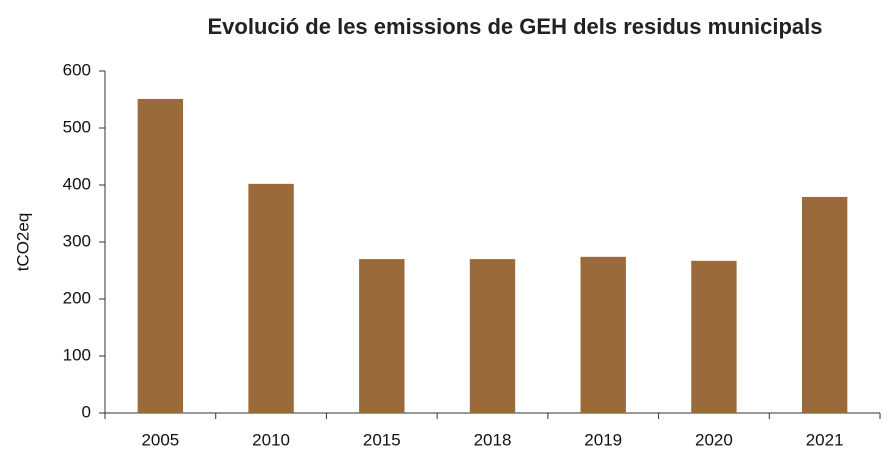 The width and height of the screenshot is (888, 455). Describe the element at coordinates (271, 439) in the screenshot. I see `x-tick-label: 2010` at that location.